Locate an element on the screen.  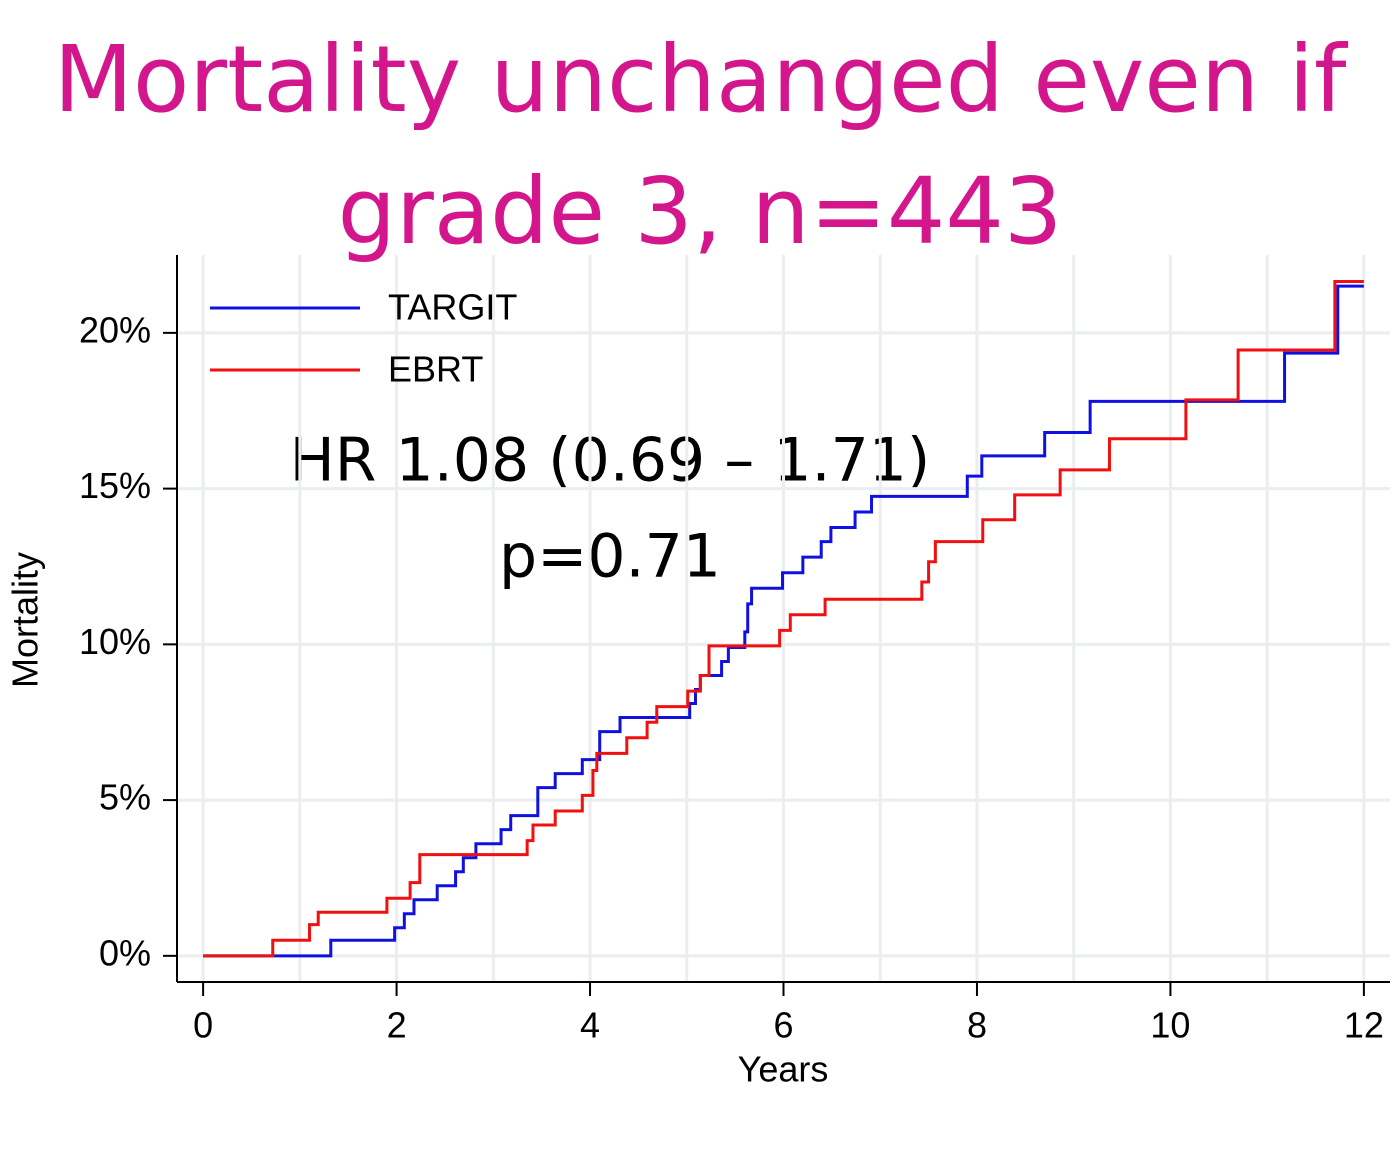
annotation: p=0.71 is located at coordinates (610, 557).